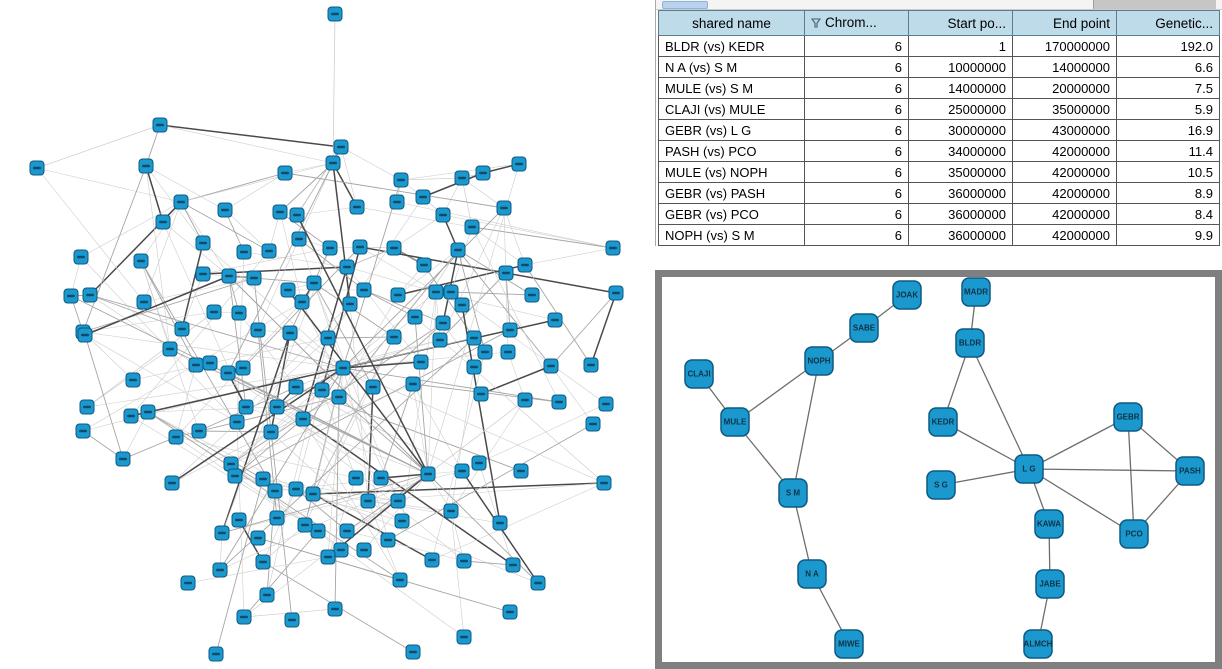  What do you see at coordinates (1049, 524) in the screenshot?
I see `network-node-kawa: KAWA` at bounding box center [1049, 524].